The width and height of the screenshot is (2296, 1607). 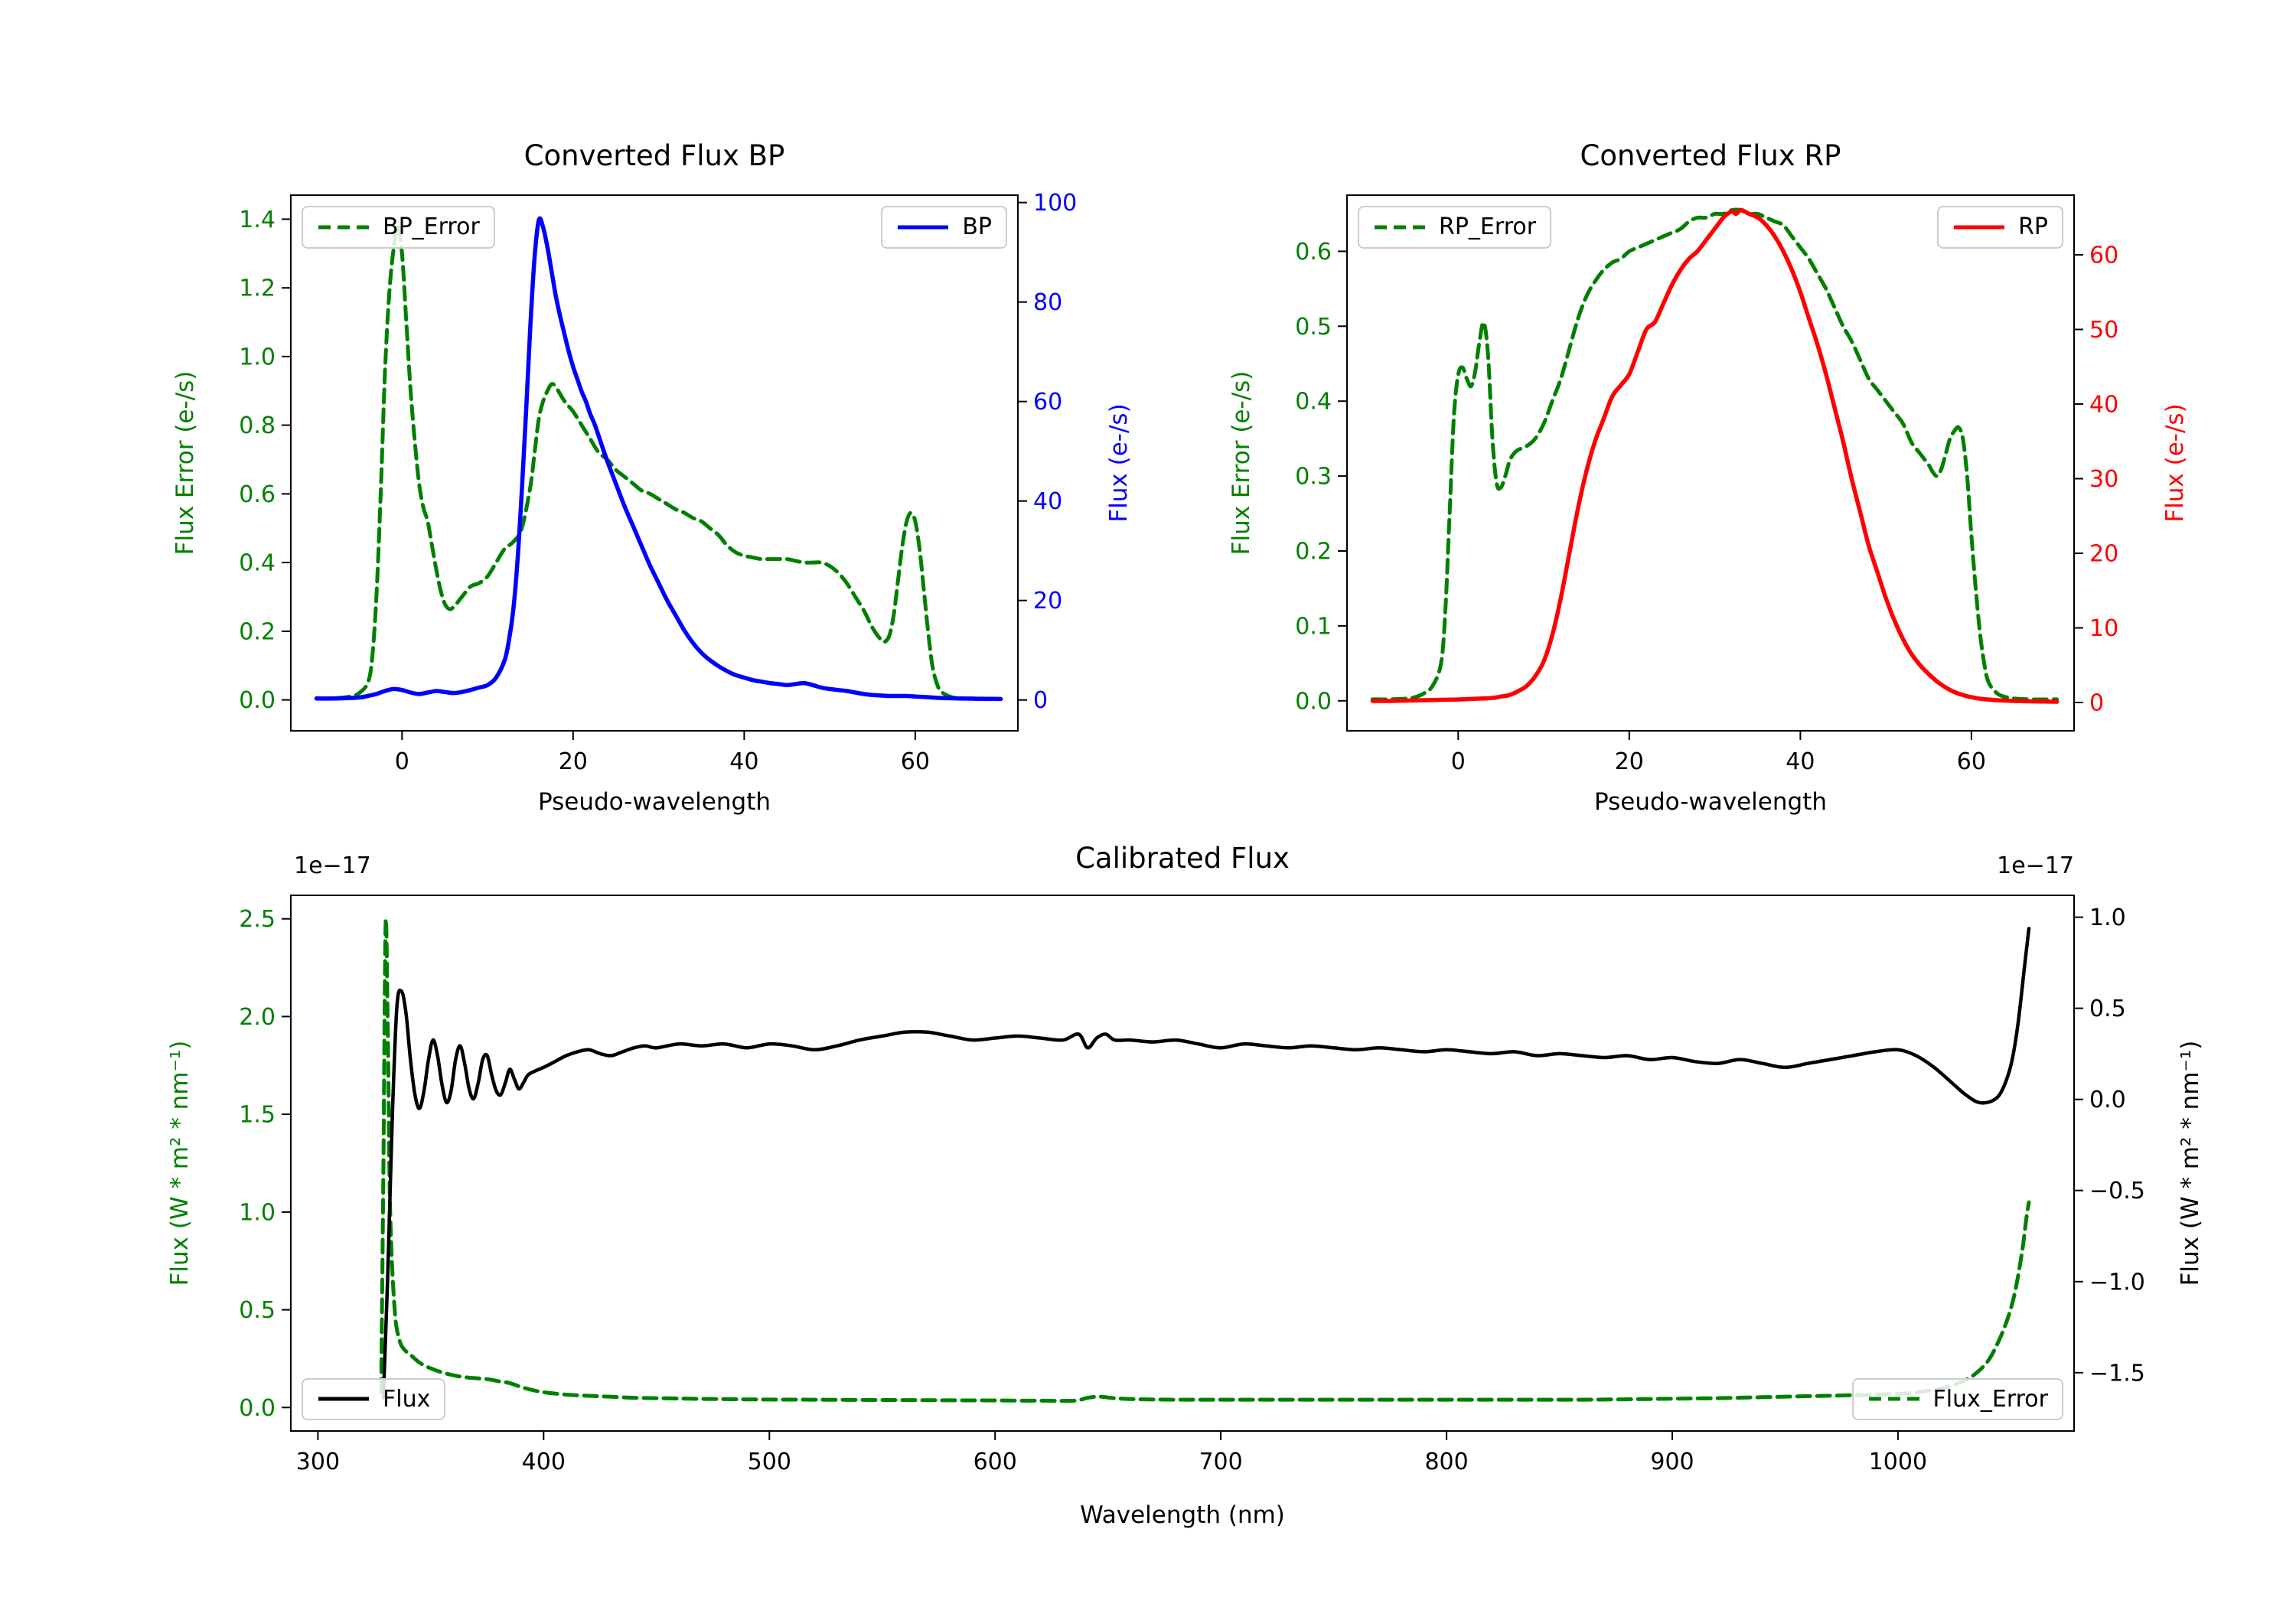 I want to click on rp-legend-rp-label: RP, so click(x=2033, y=227).